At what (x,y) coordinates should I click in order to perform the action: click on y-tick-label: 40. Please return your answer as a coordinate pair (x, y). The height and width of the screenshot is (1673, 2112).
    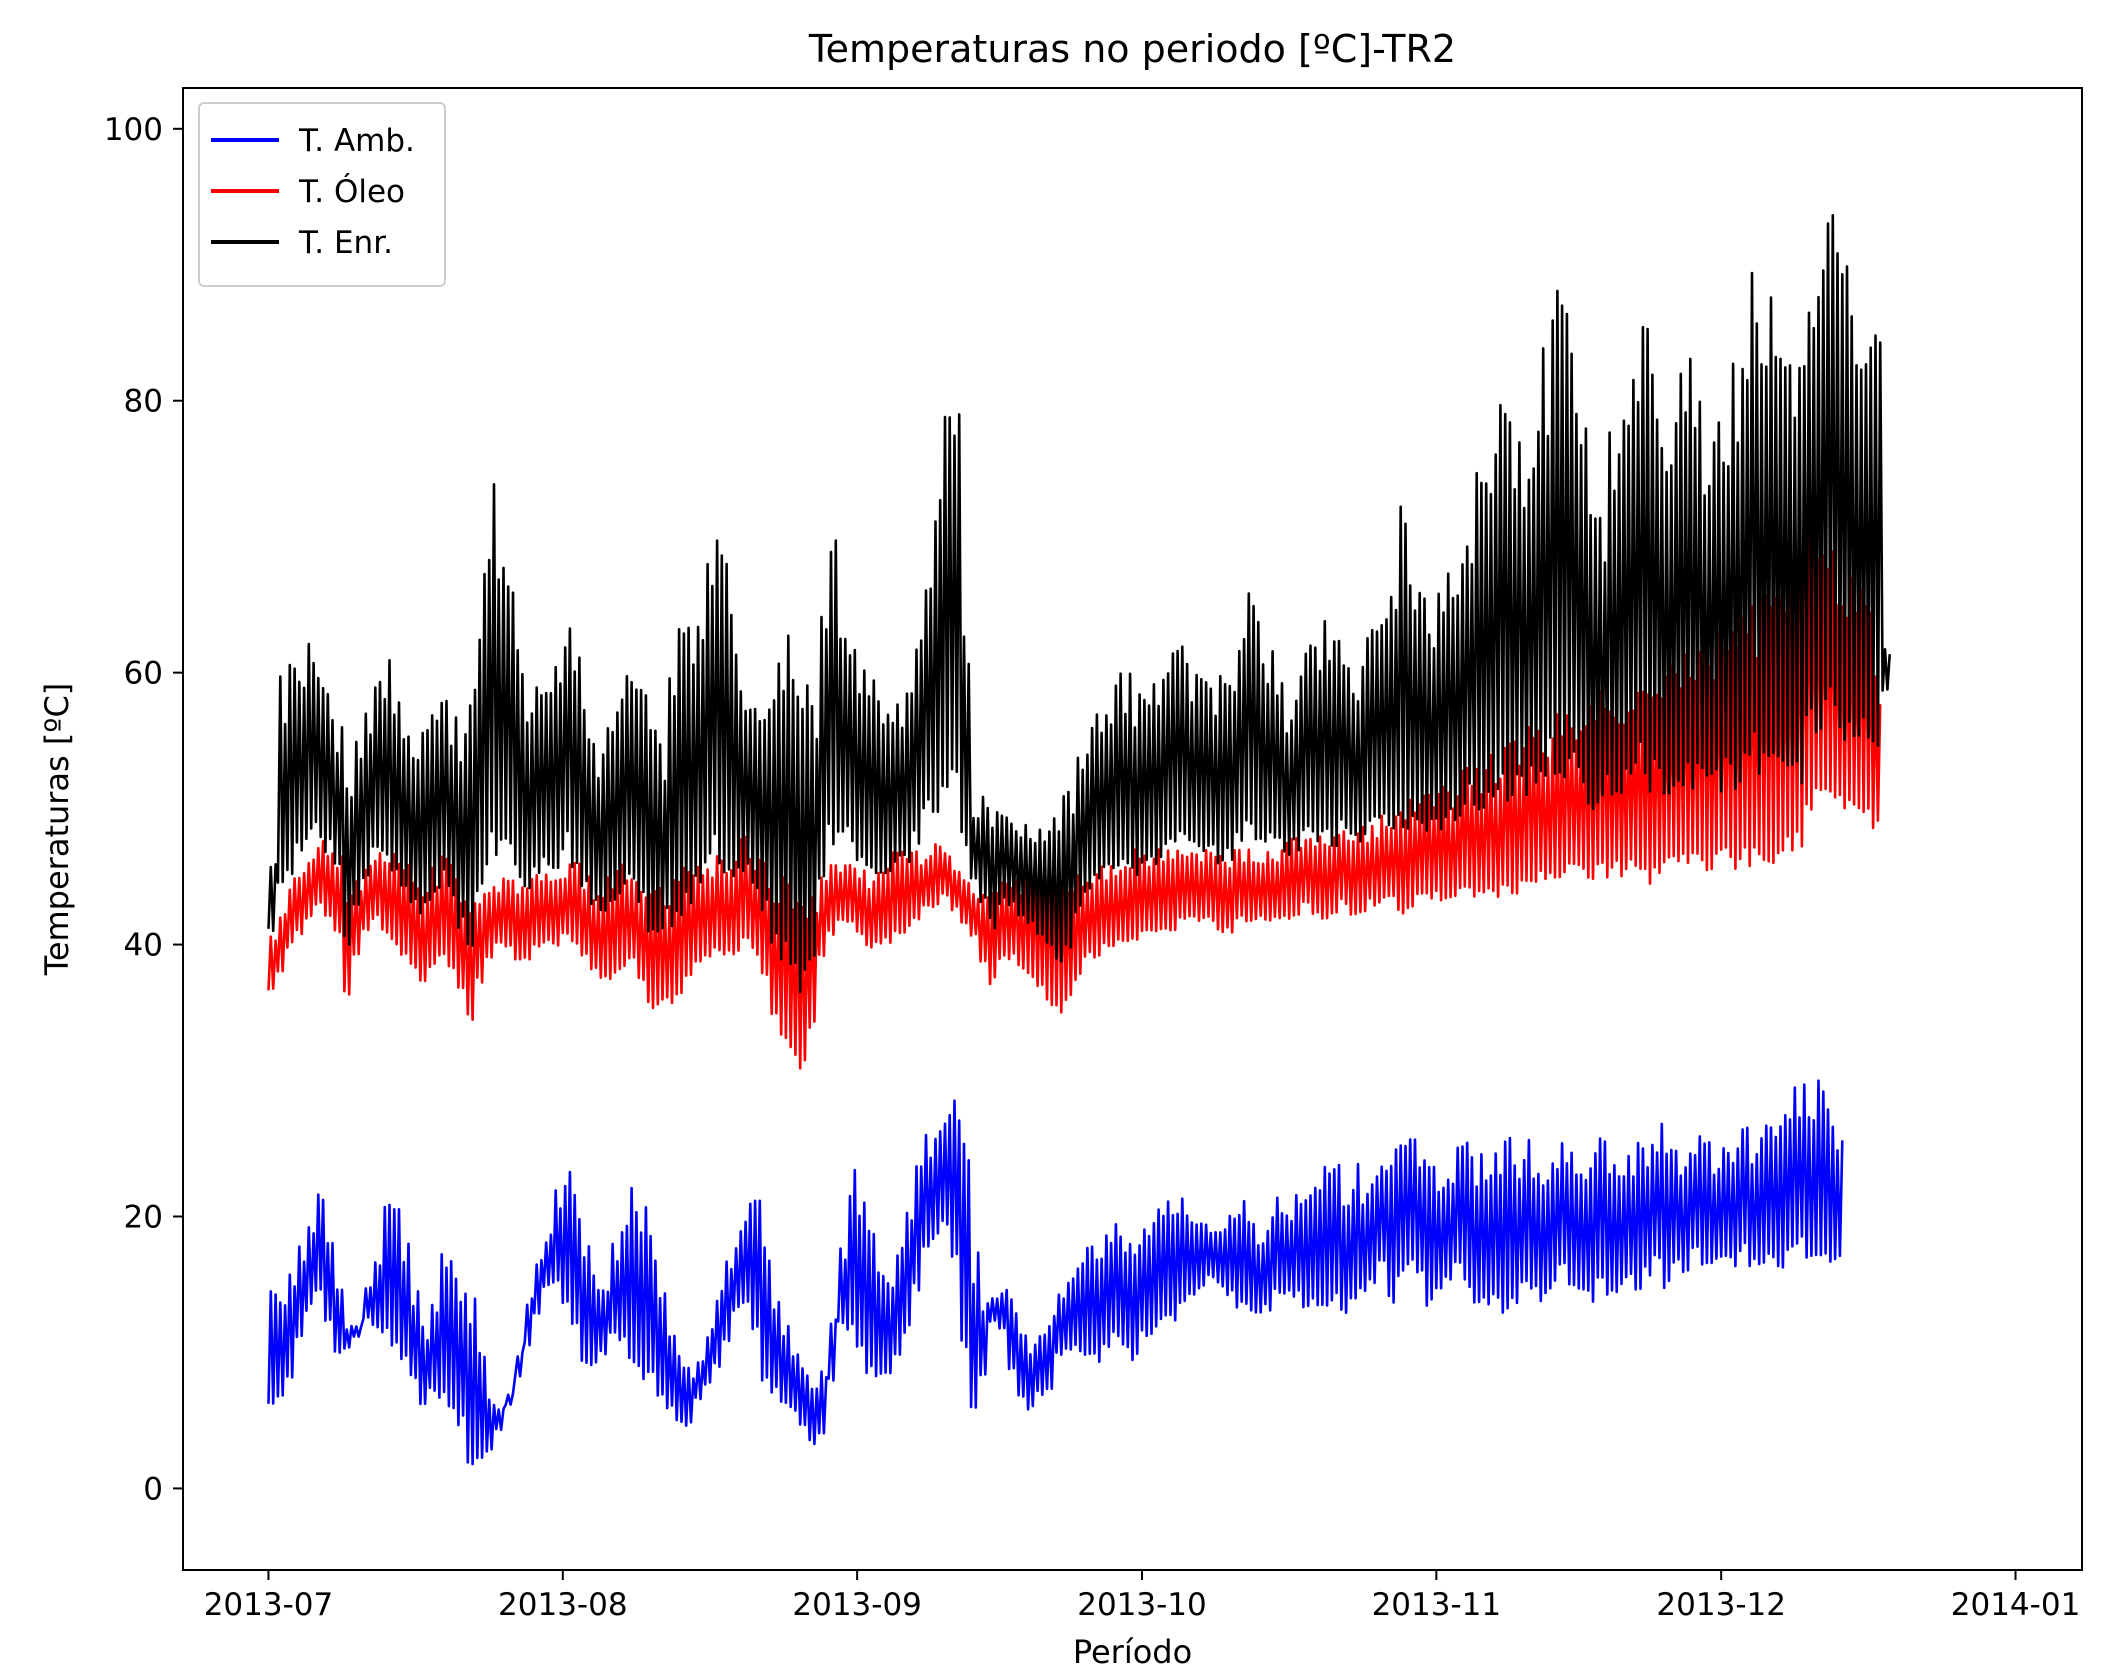
    Looking at the image, I should click on (143, 946).